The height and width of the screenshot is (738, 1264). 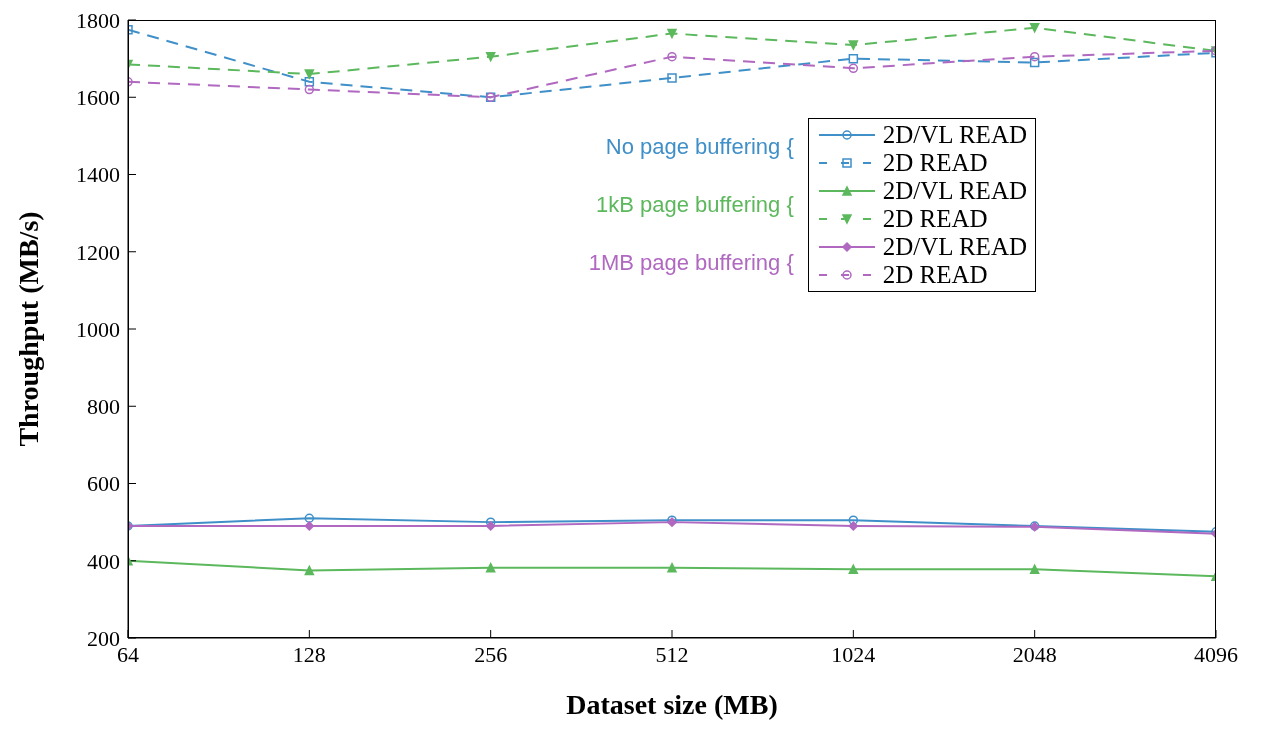 I want to click on annotation: 1MB page buffering {, so click(x=691, y=263).